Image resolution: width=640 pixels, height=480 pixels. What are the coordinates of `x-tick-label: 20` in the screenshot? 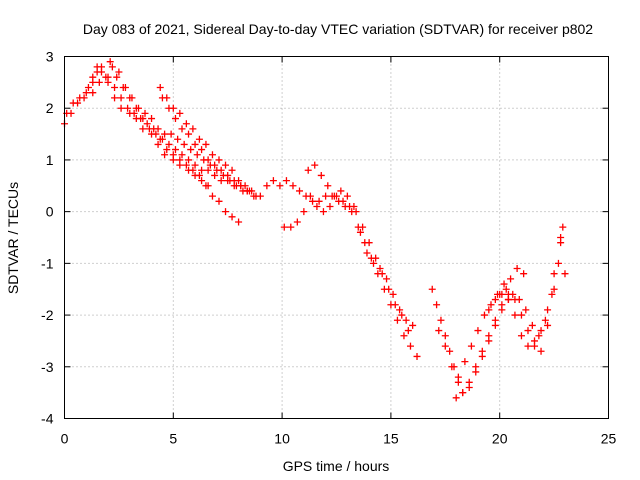 It's located at (500, 439).